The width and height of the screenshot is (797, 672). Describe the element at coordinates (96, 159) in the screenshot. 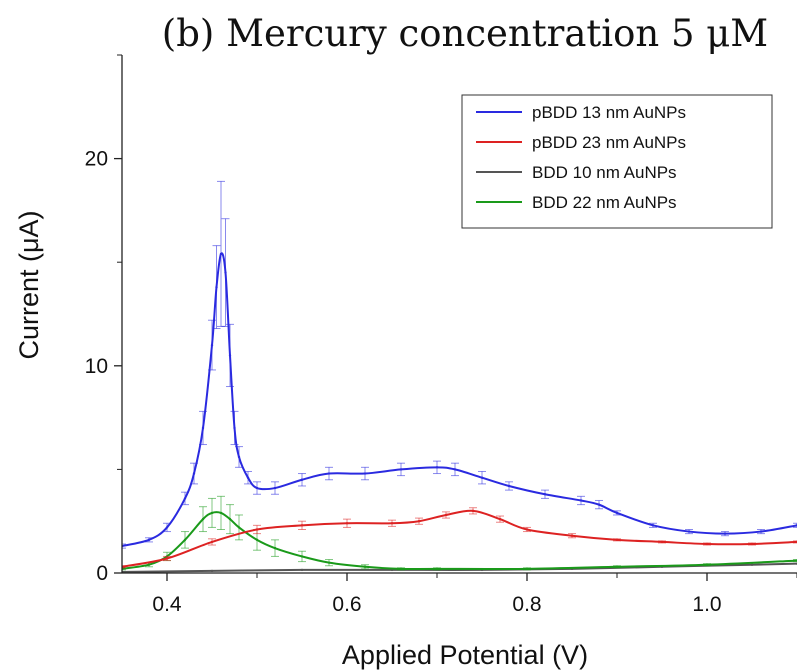

I see `y-tick-label: 20` at that location.